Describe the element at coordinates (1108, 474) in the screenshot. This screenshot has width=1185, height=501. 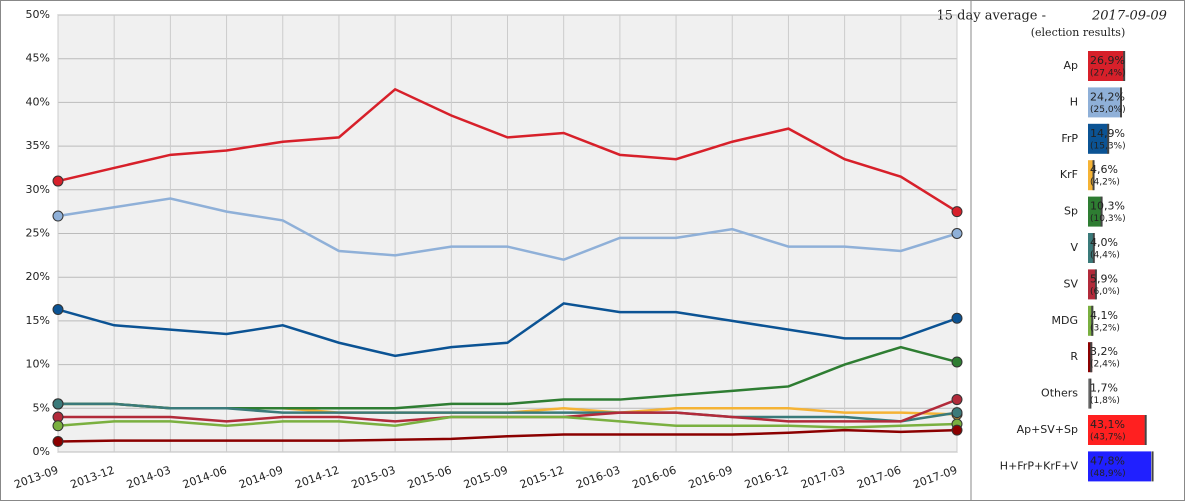
I see `election-label: (48,9%)` at that location.